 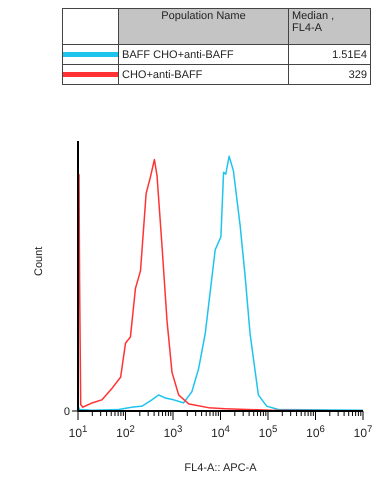 I want to click on text: 1.51E4, so click(x=349, y=54).